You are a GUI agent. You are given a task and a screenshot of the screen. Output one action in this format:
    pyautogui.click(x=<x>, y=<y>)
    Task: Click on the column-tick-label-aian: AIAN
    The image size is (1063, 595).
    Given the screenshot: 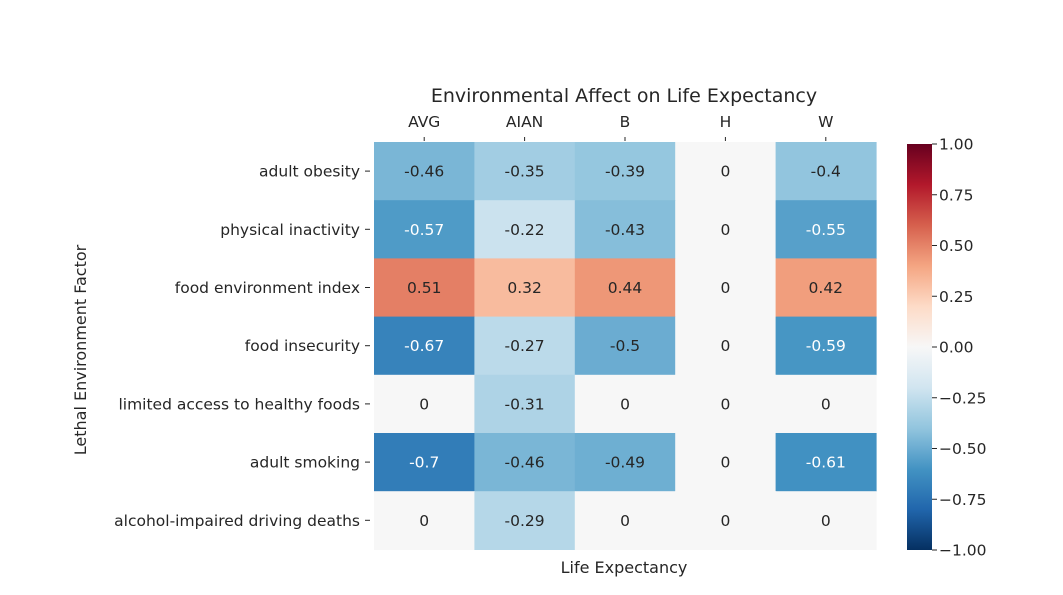 What is the action you would take?
    pyautogui.click(x=524, y=122)
    